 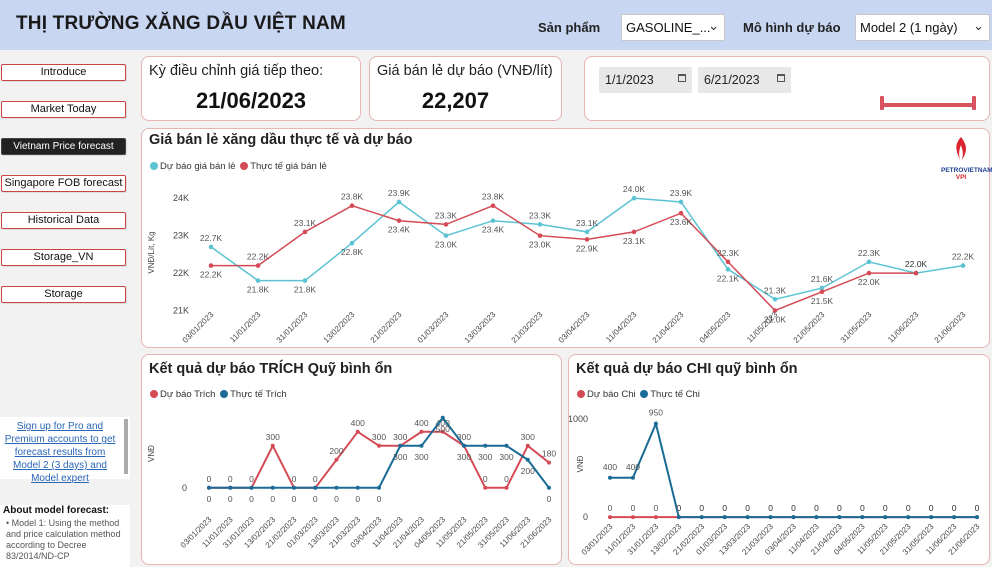 What do you see at coordinates (154, 166) in the screenshot?
I see `legend-dot-forecast` at bounding box center [154, 166].